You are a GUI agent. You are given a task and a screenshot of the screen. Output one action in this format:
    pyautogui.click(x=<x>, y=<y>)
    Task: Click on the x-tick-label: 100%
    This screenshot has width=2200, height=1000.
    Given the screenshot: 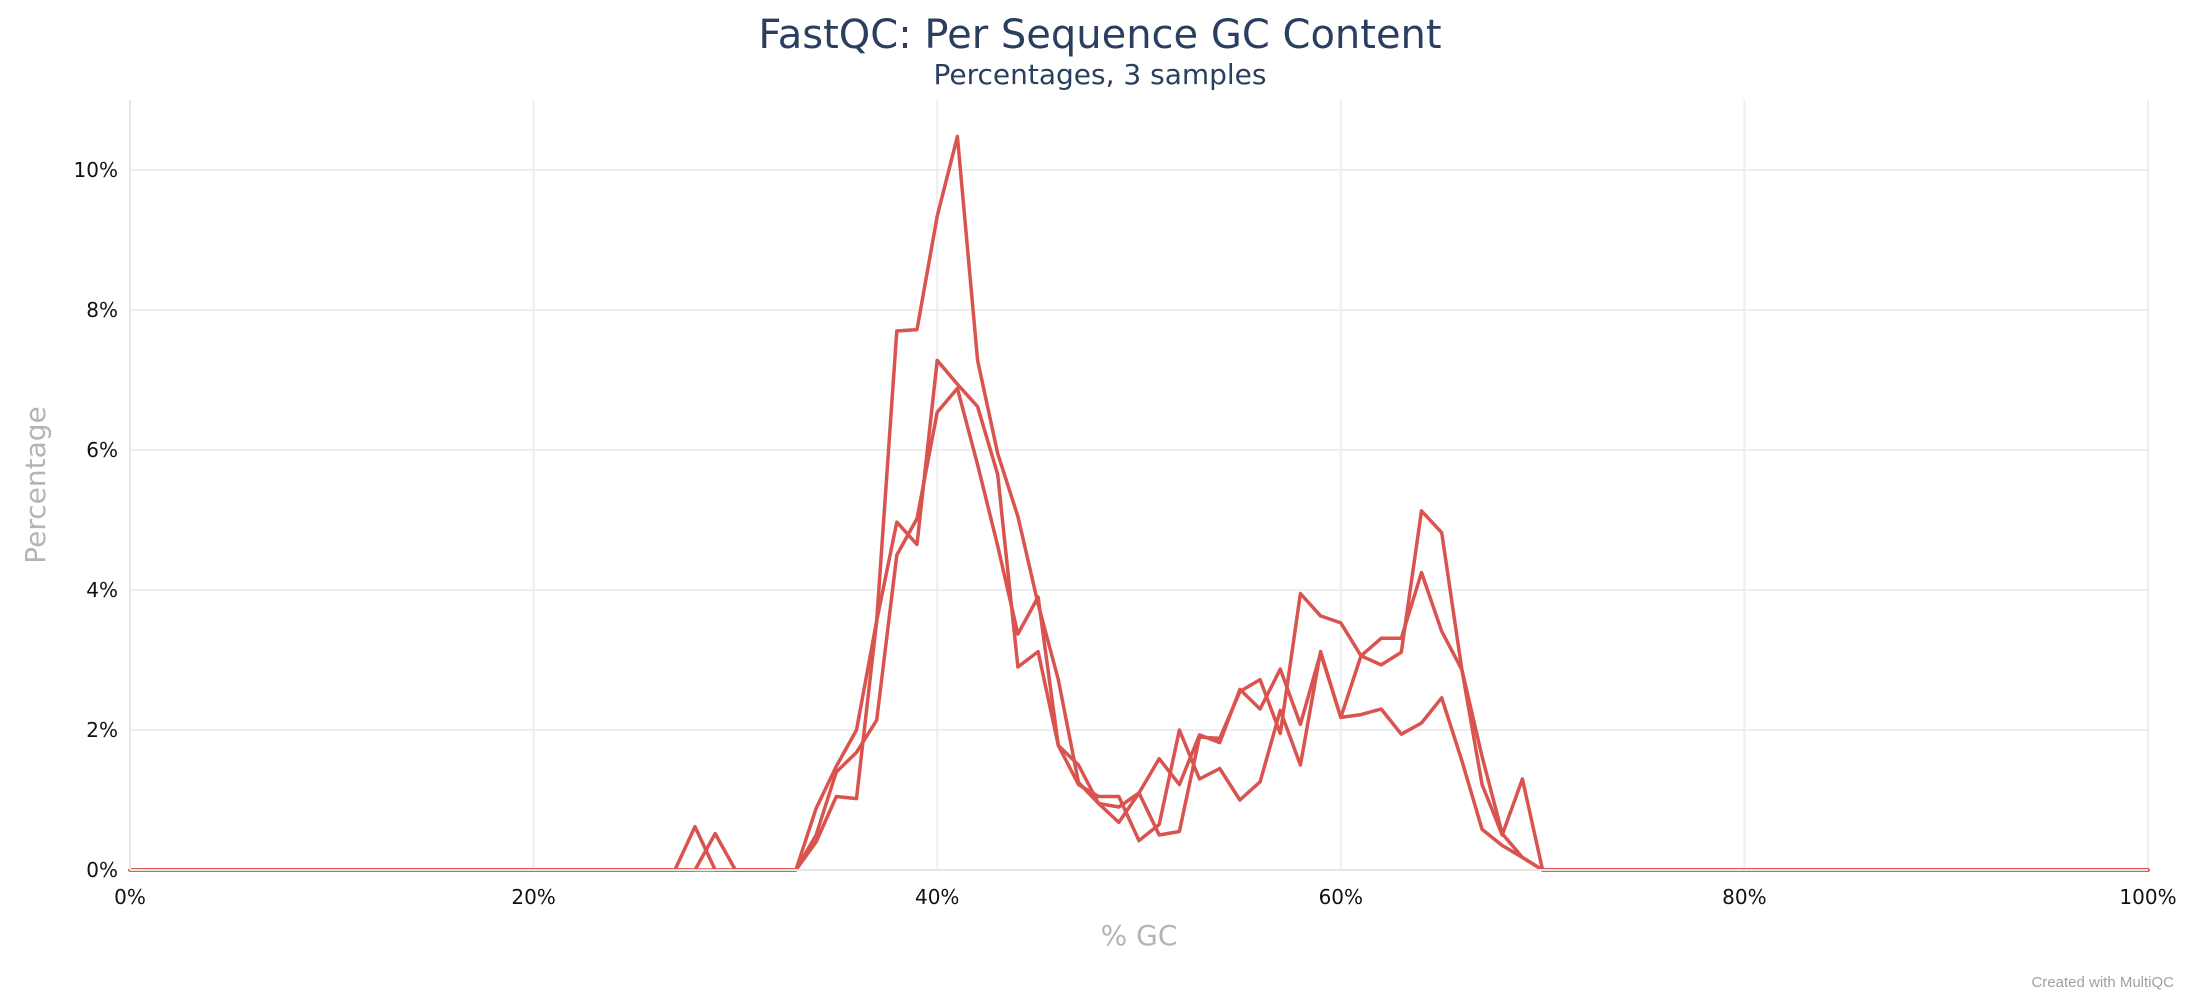 What is the action you would take?
    pyautogui.click(x=2147, y=897)
    